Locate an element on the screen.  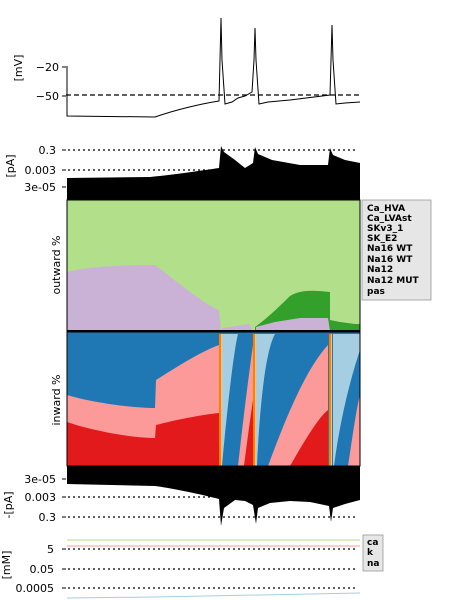
outward-share-pas is located at coordinates (198, 298).